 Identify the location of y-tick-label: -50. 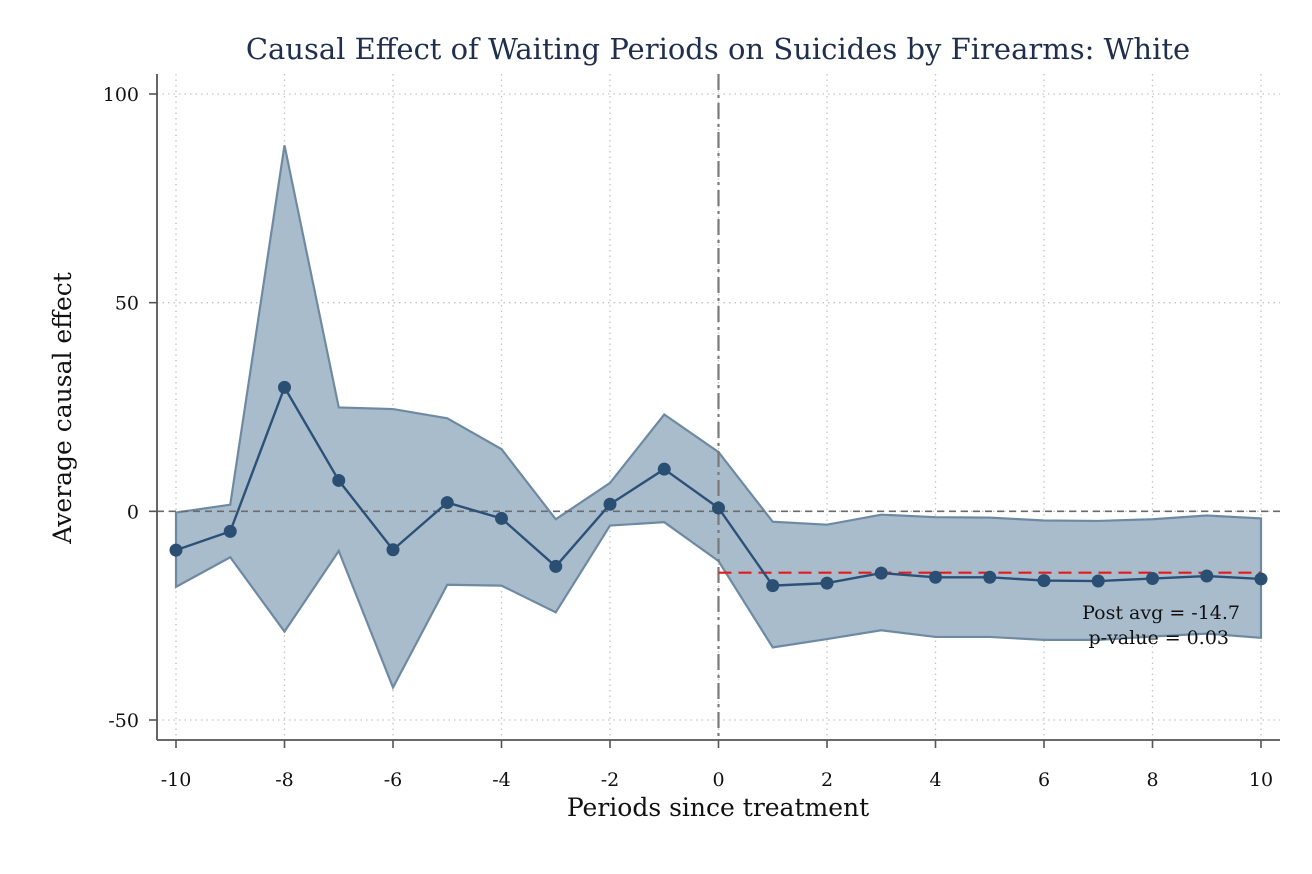
(123, 721).